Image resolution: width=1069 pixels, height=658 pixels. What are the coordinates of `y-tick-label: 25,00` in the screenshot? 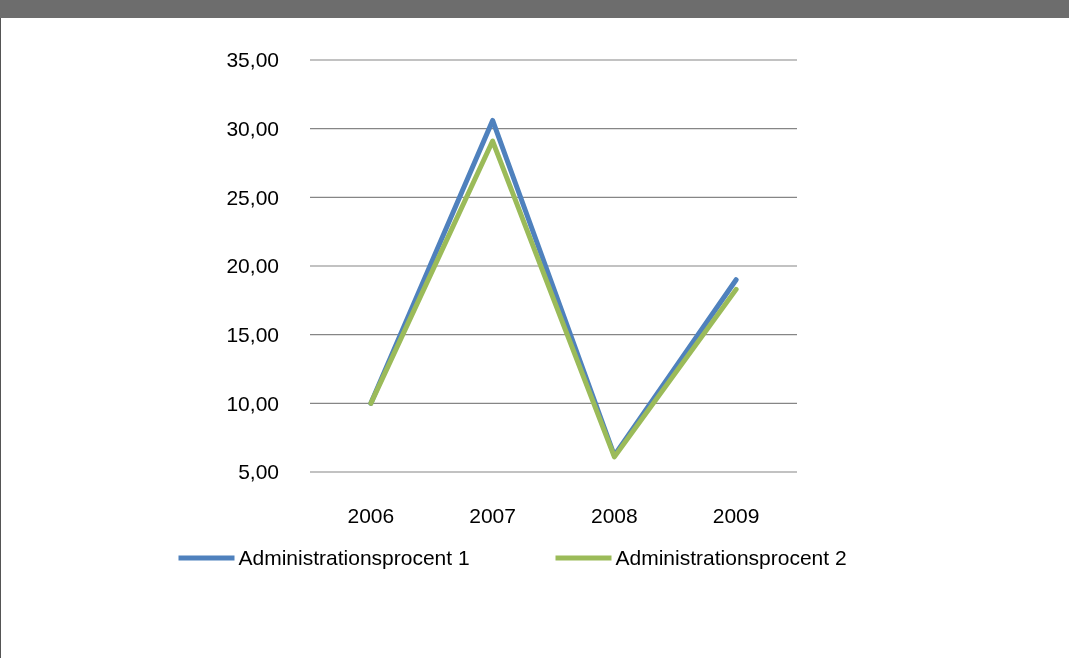 It's located at (252, 197).